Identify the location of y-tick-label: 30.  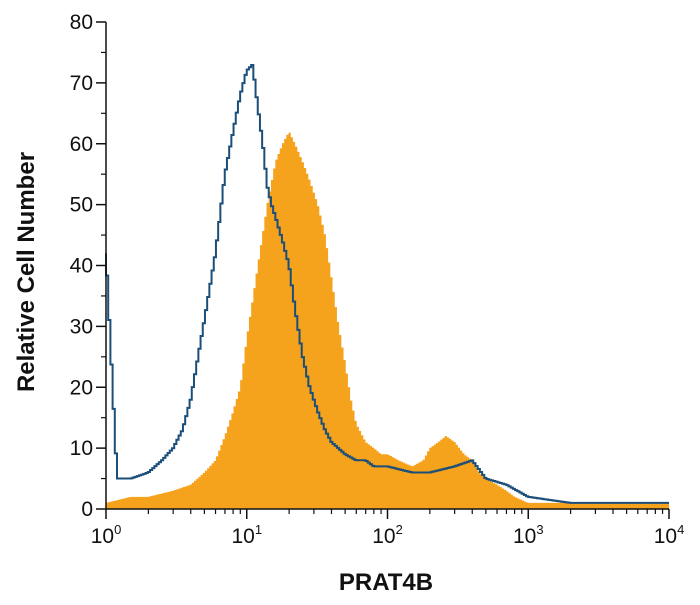
(81, 326).